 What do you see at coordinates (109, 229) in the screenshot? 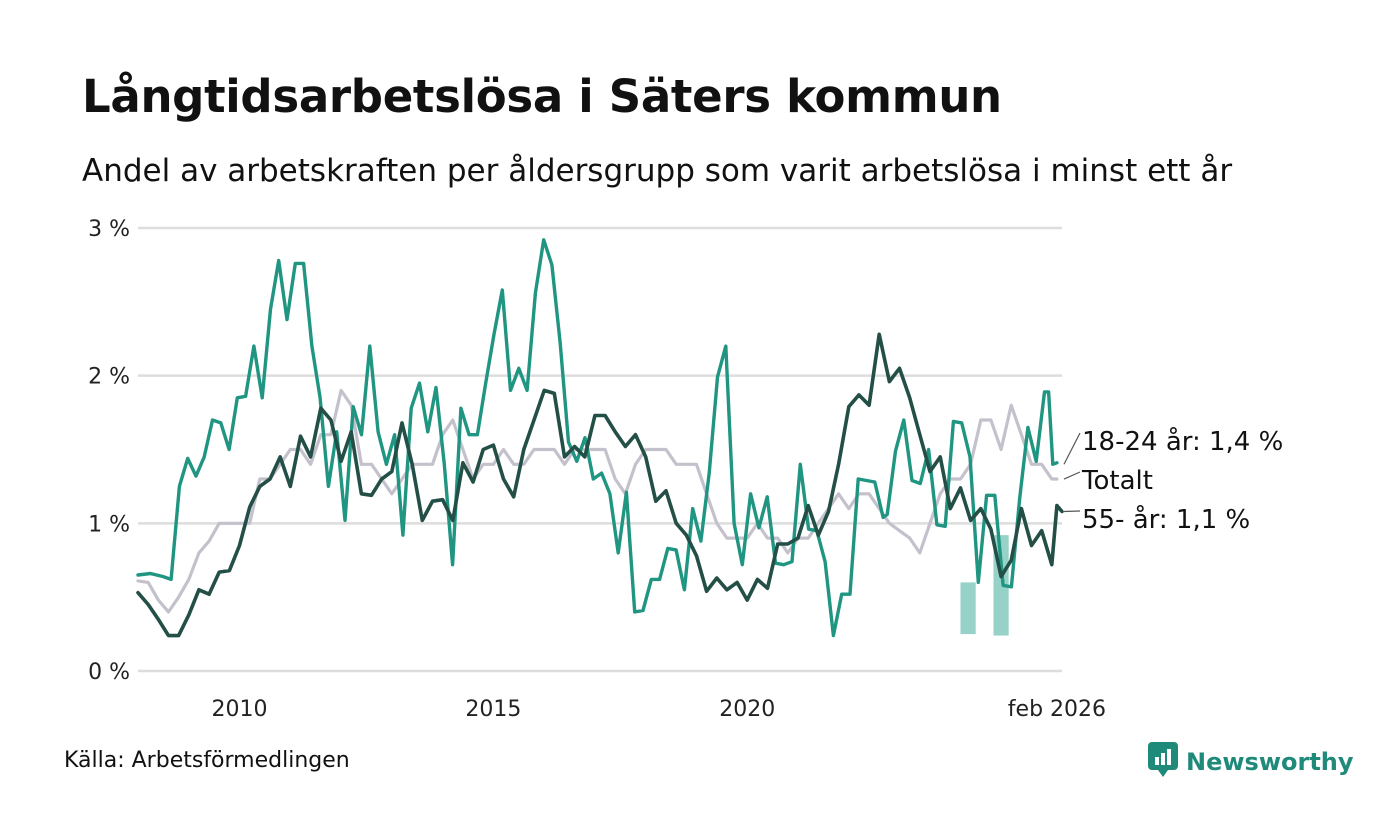
I see `y-tick-label-3: 3 %` at bounding box center [109, 229].